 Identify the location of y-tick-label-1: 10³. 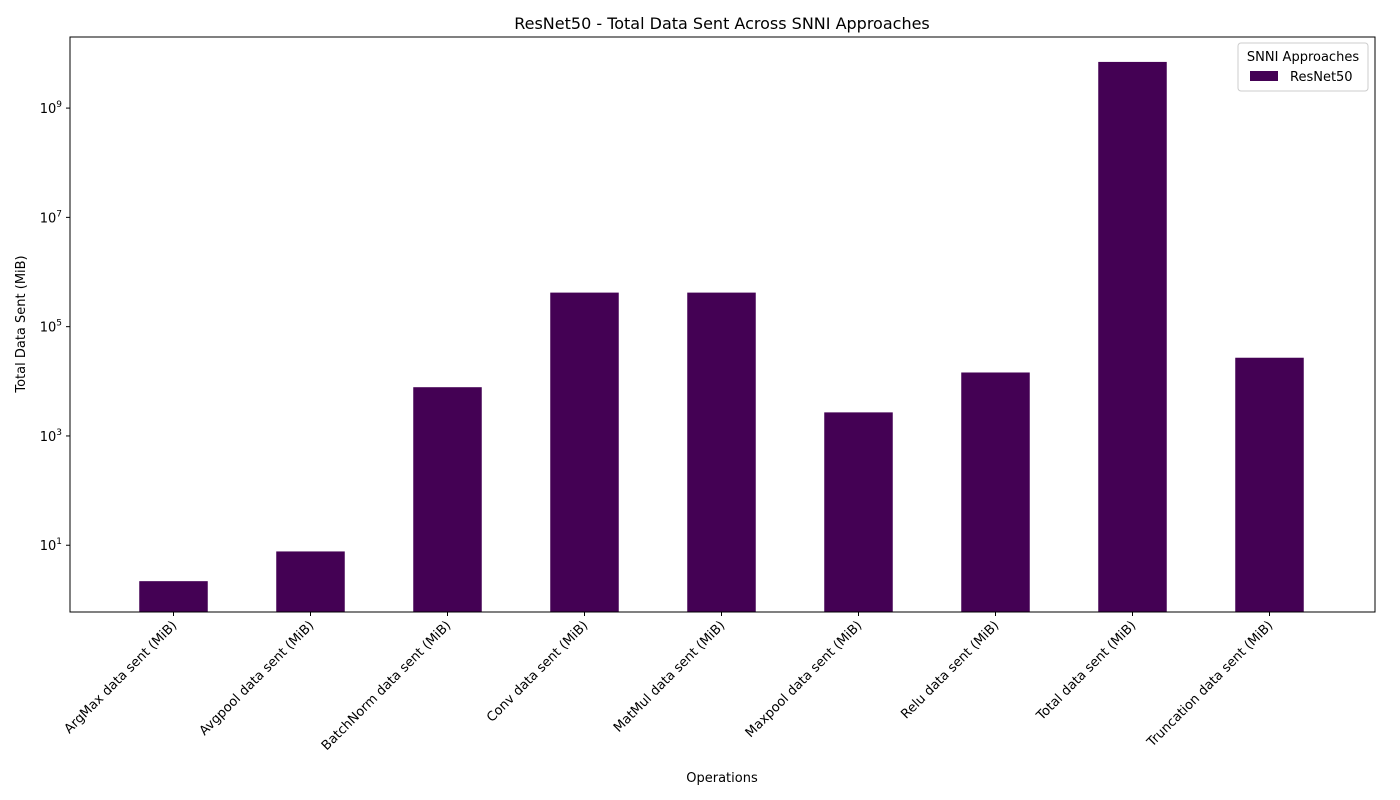
(51, 436).